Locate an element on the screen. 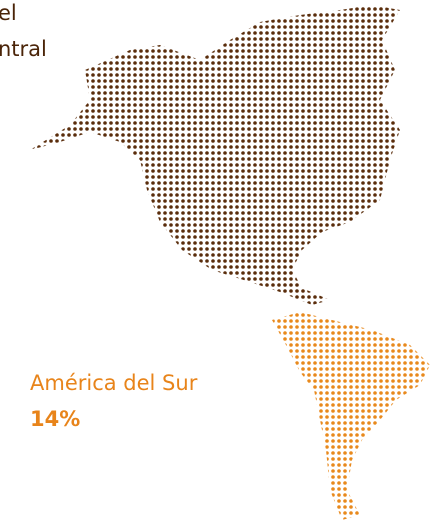  south-america is located at coordinates (351, 416).